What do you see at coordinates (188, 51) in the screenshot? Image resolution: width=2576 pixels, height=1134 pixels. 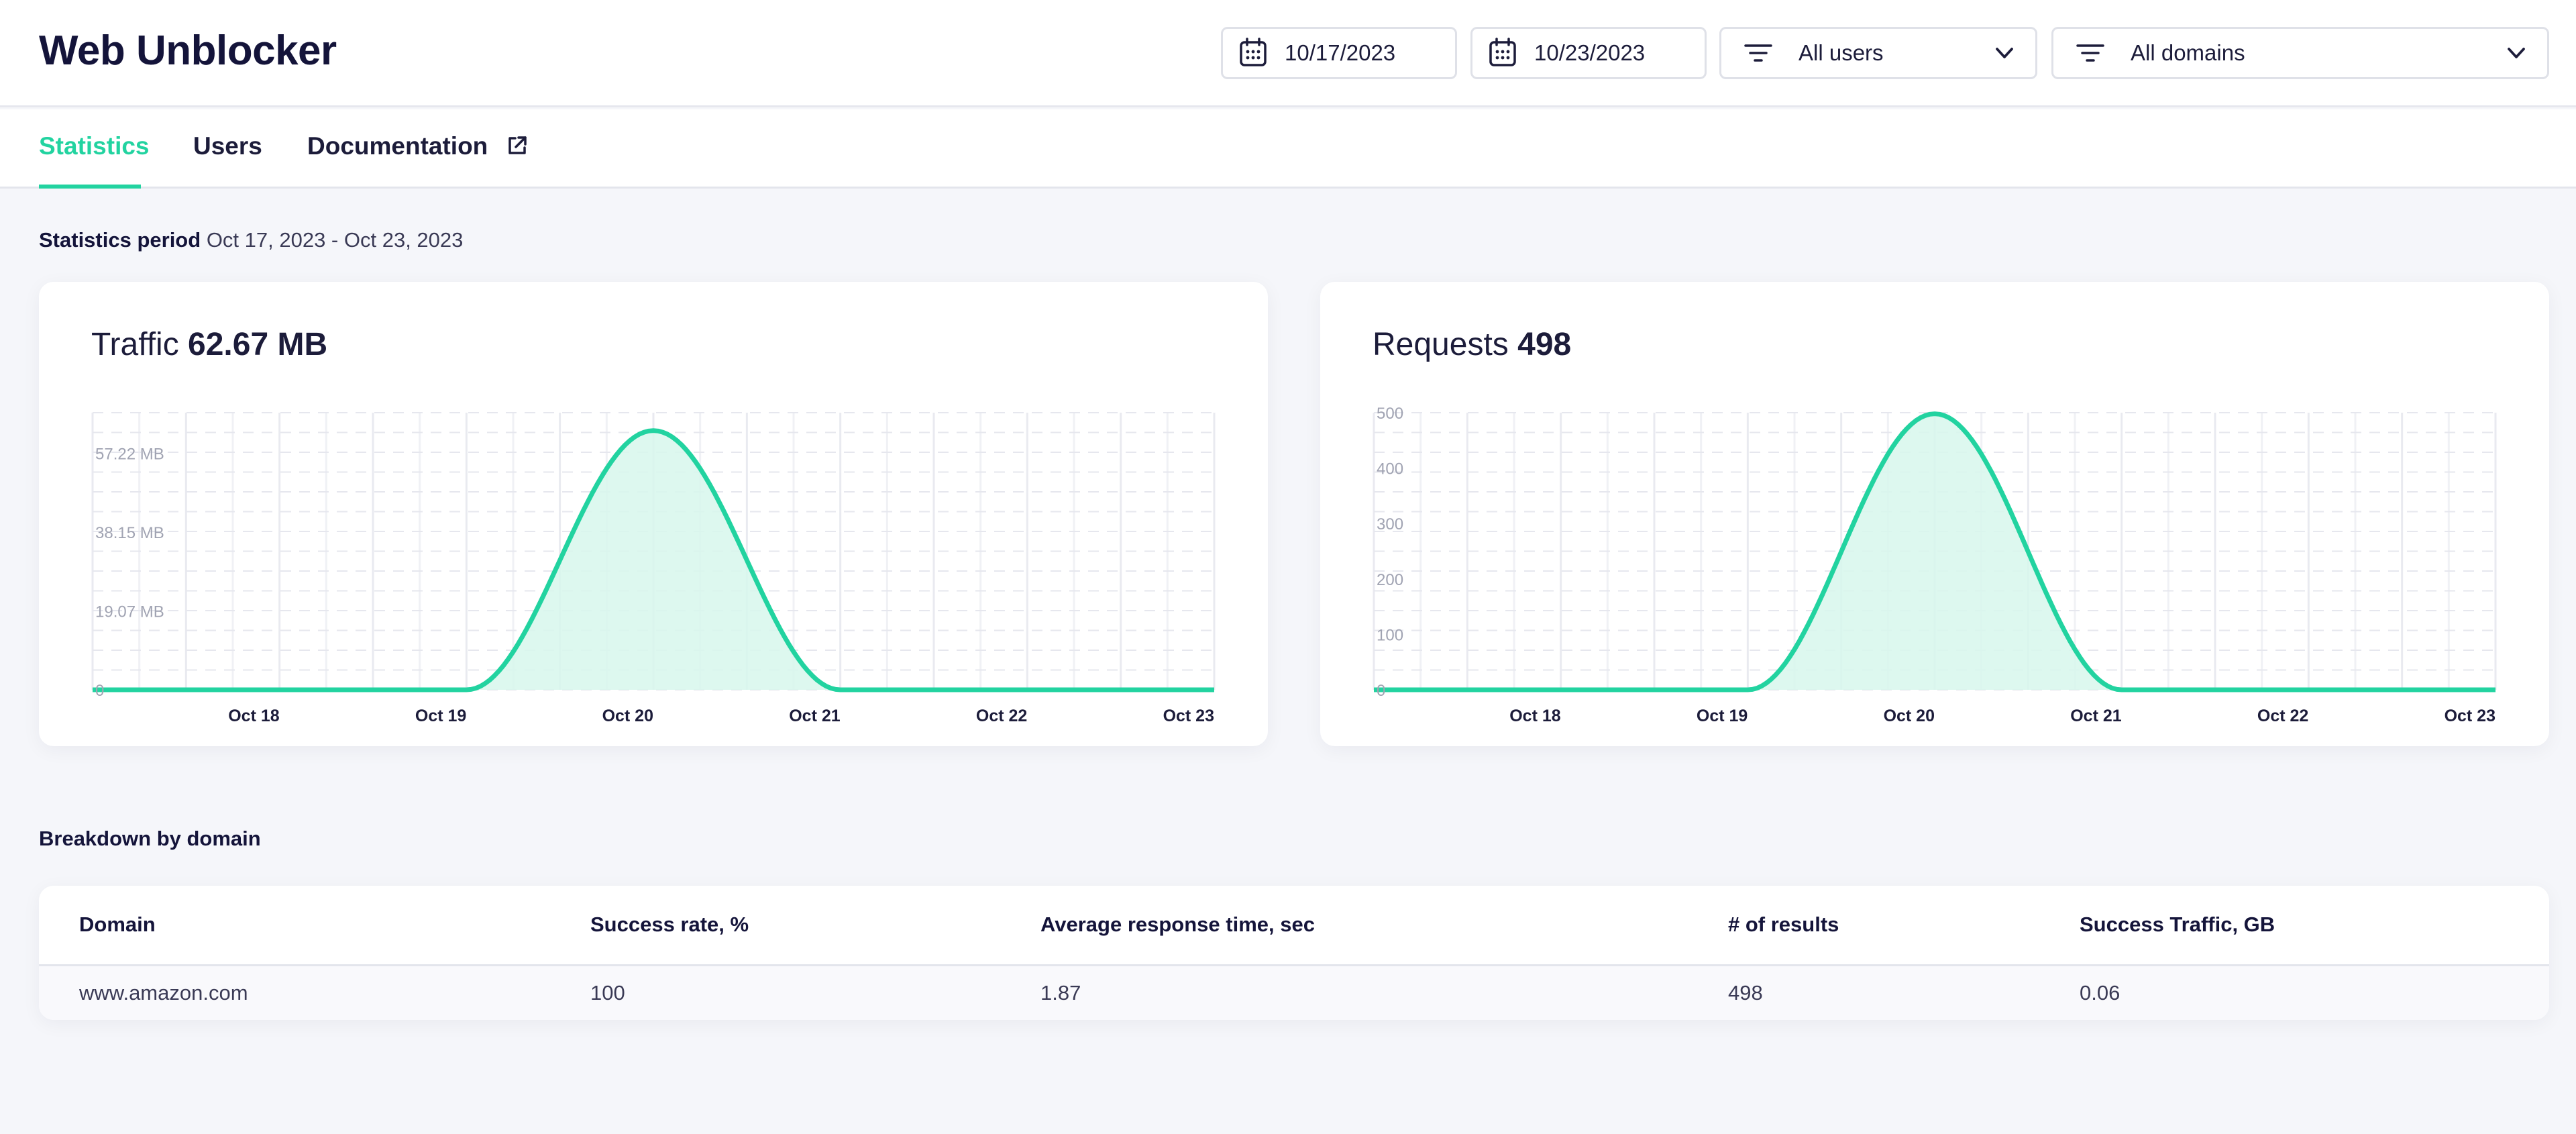 I see `app-title: Web Unblocker` at bounding box center [188, 51].